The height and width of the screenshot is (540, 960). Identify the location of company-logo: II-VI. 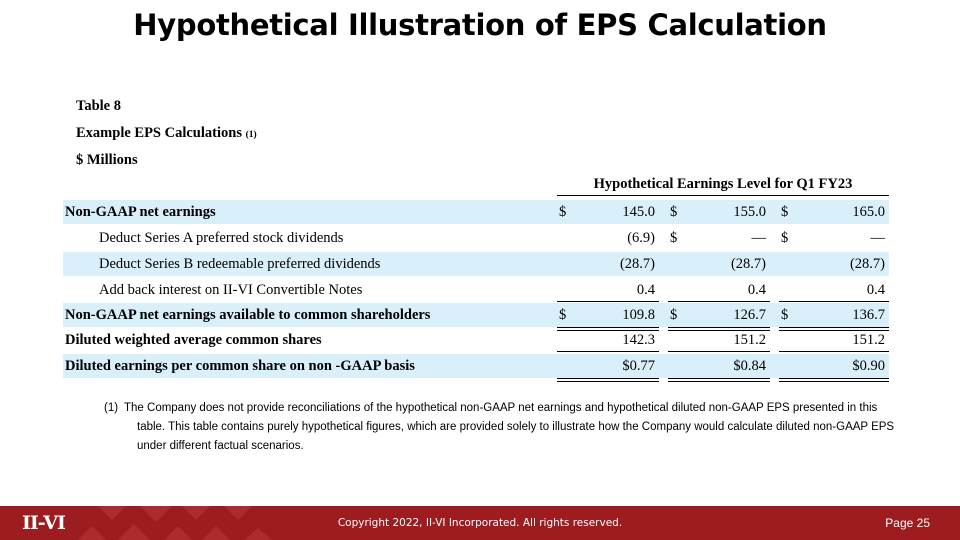
(44, 523).